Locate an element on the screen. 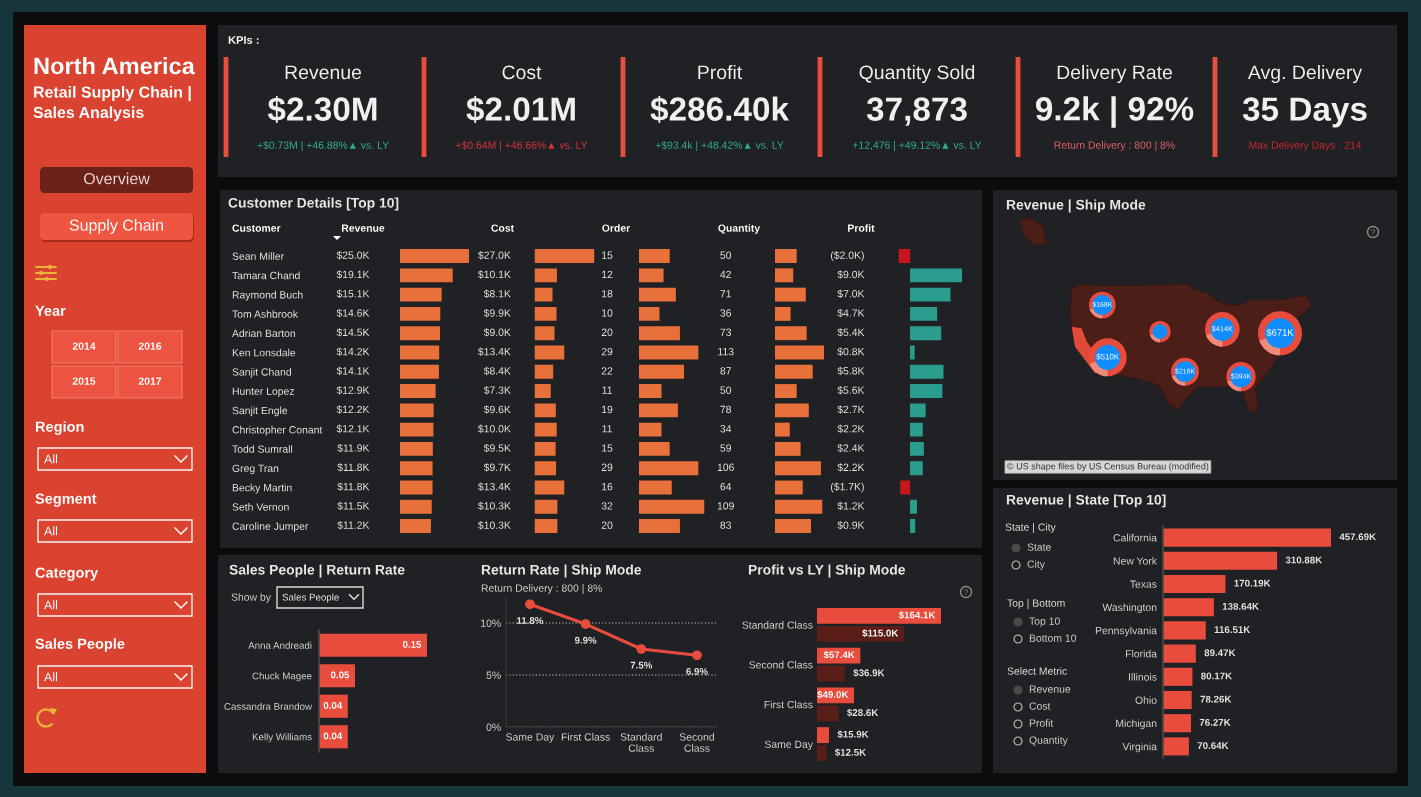 The image size is (1421, 797). data-label: $28.6K is located at coordinates (863, 712).